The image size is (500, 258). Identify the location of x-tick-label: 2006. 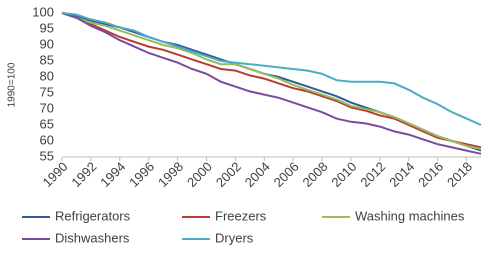
(286, 174).